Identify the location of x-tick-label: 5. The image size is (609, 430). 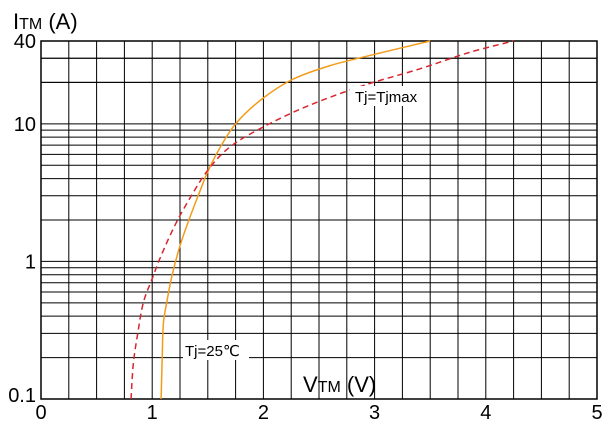
(596, 413).